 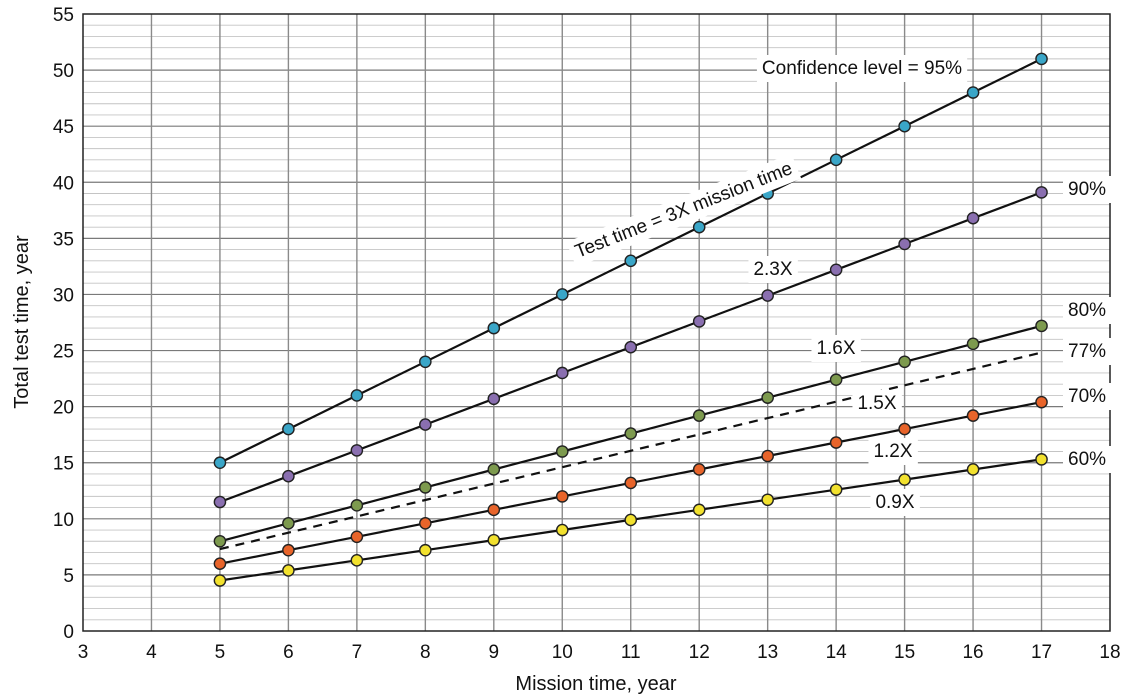 What do you see at coordinates (972, 652) in the screenshot?
I see `x-tick-label: 16` at bounding box center [972, 652].